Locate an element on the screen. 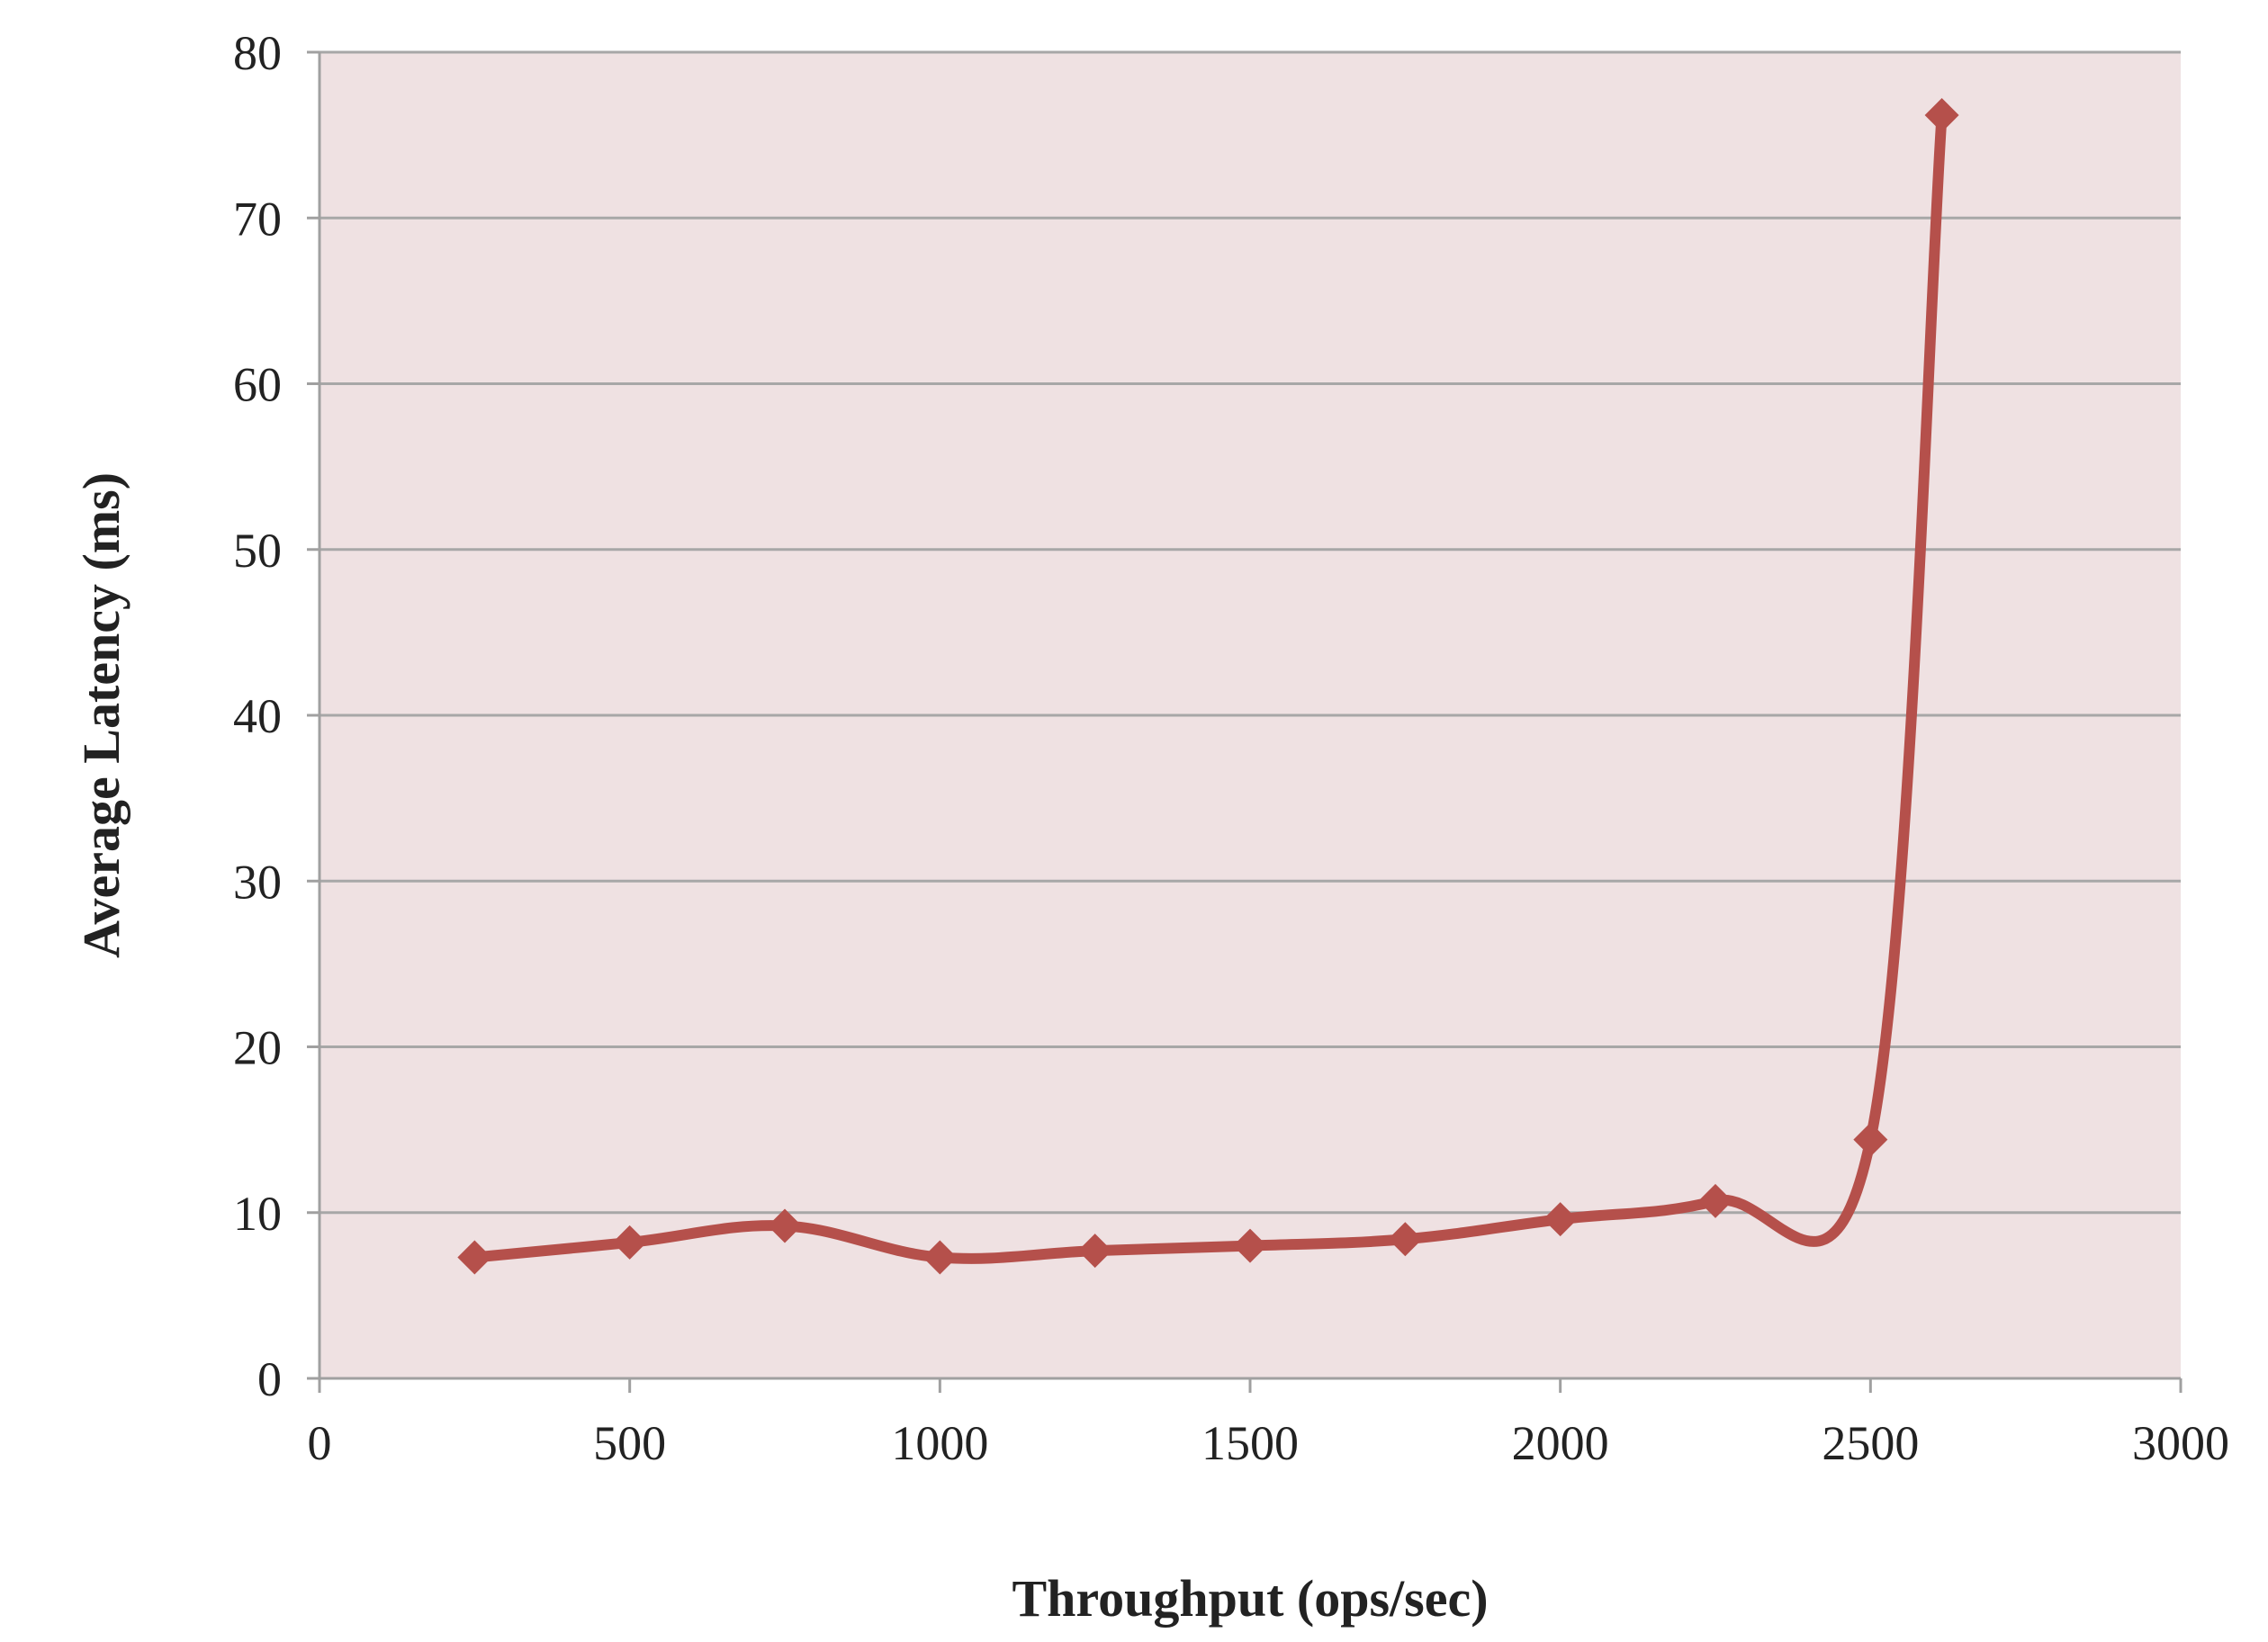  x-tick-label: 2500 is located at coordinates (1871, 1443).